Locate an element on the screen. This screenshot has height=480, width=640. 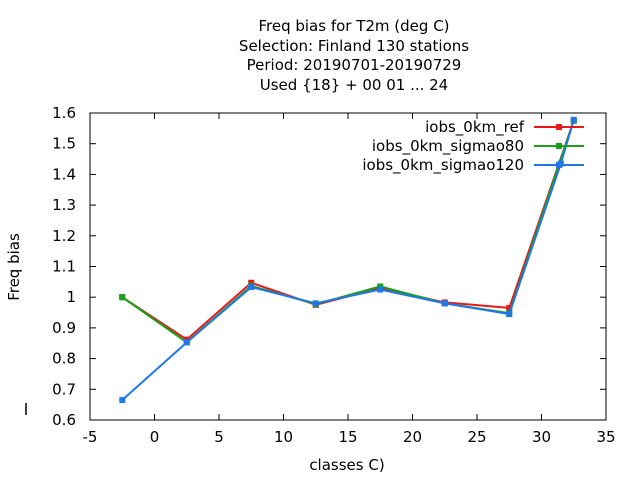
x-tick-label: 25 is located at coordinates (476, 437).